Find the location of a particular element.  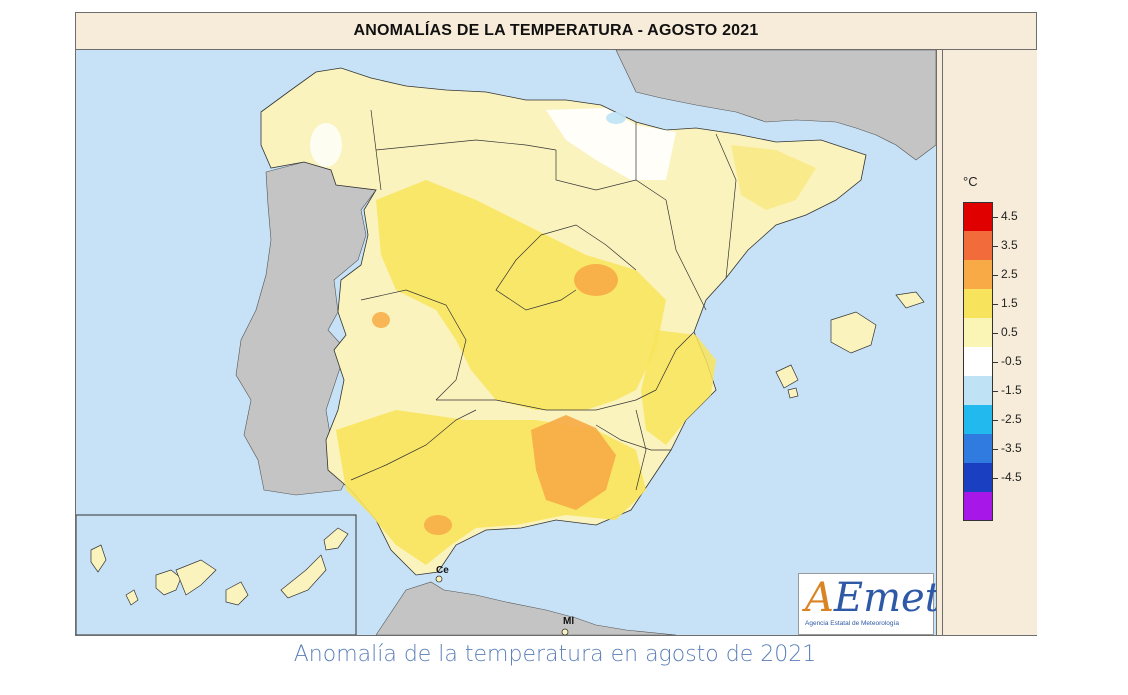

legend-label: -0.5 is located at coordinates (1011, 361).